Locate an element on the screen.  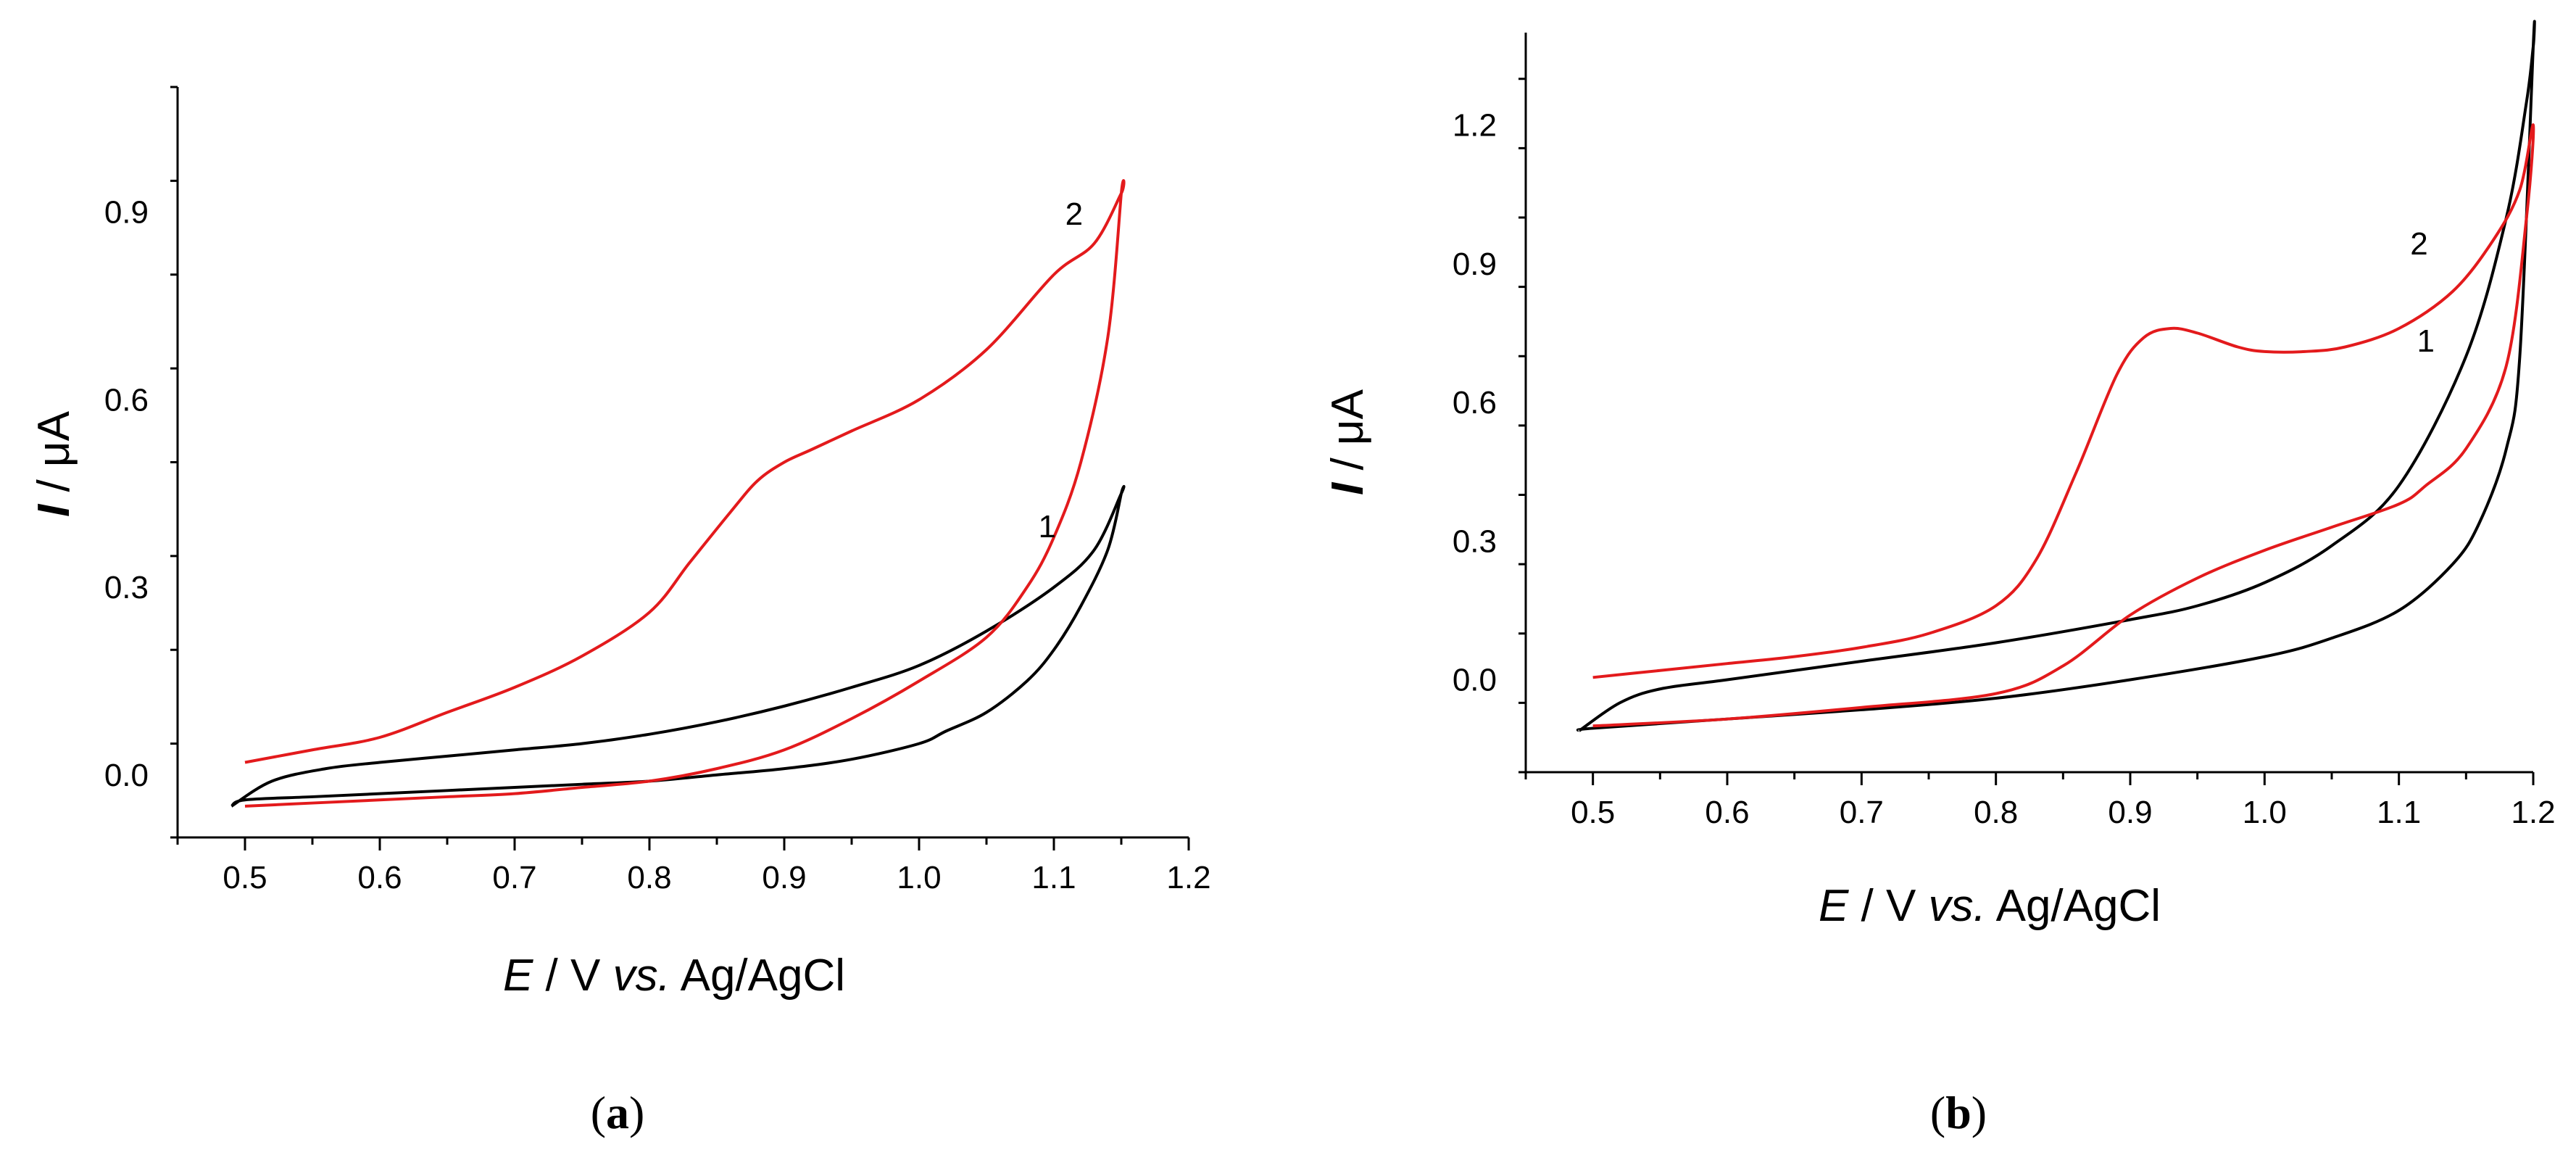
chart-b-x-axis-label: E / V vs. Ag/AgCl is located at coordinates (1990, 906).